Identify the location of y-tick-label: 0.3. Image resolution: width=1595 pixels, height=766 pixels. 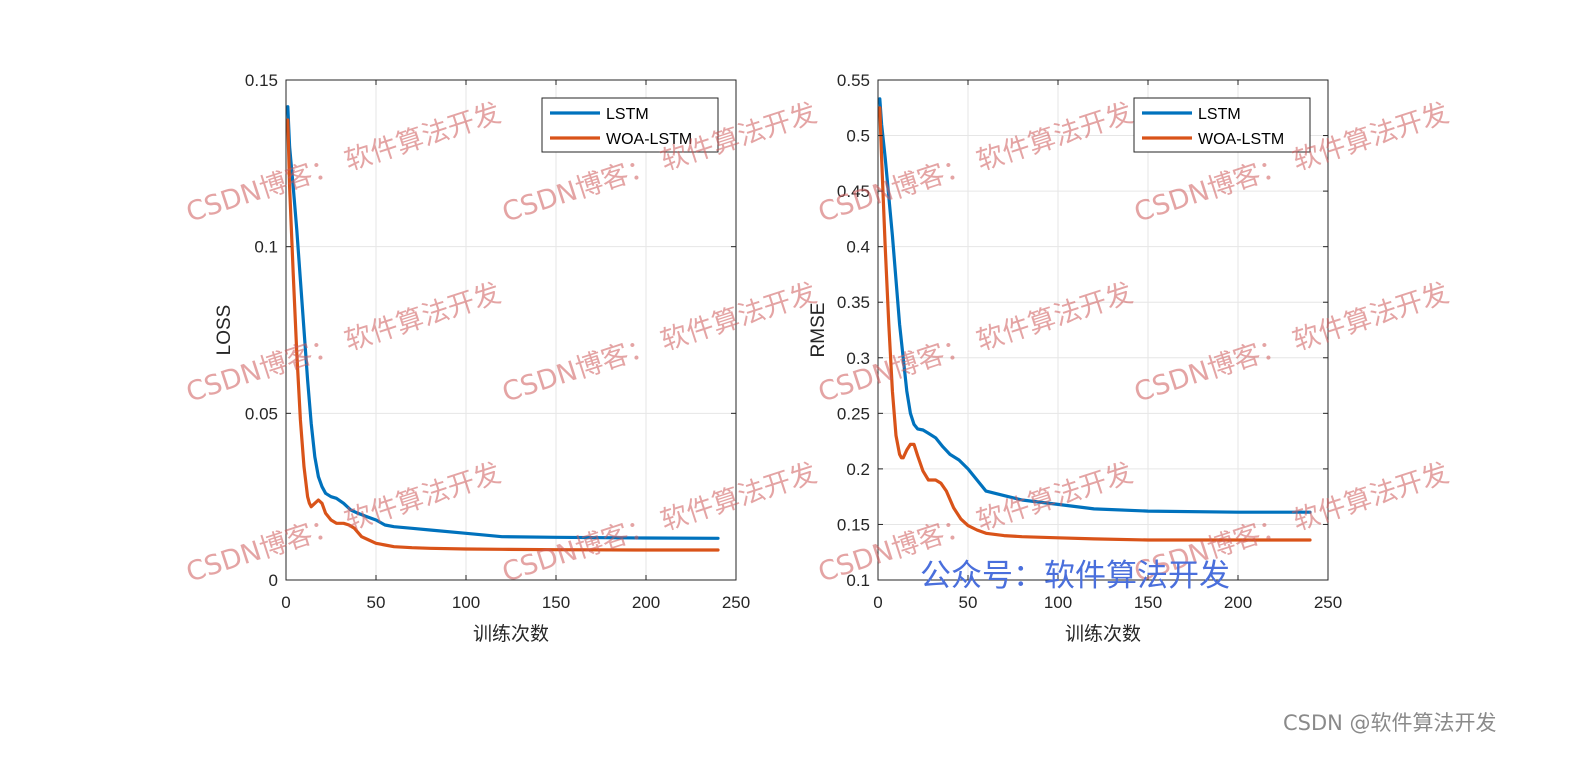
(858, 358).